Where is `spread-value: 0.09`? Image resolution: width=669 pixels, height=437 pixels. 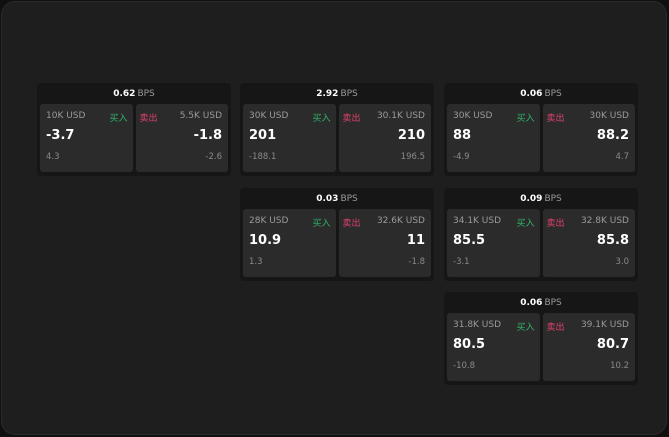
spread-value: 0.09 is located at coordinates (531, 199).